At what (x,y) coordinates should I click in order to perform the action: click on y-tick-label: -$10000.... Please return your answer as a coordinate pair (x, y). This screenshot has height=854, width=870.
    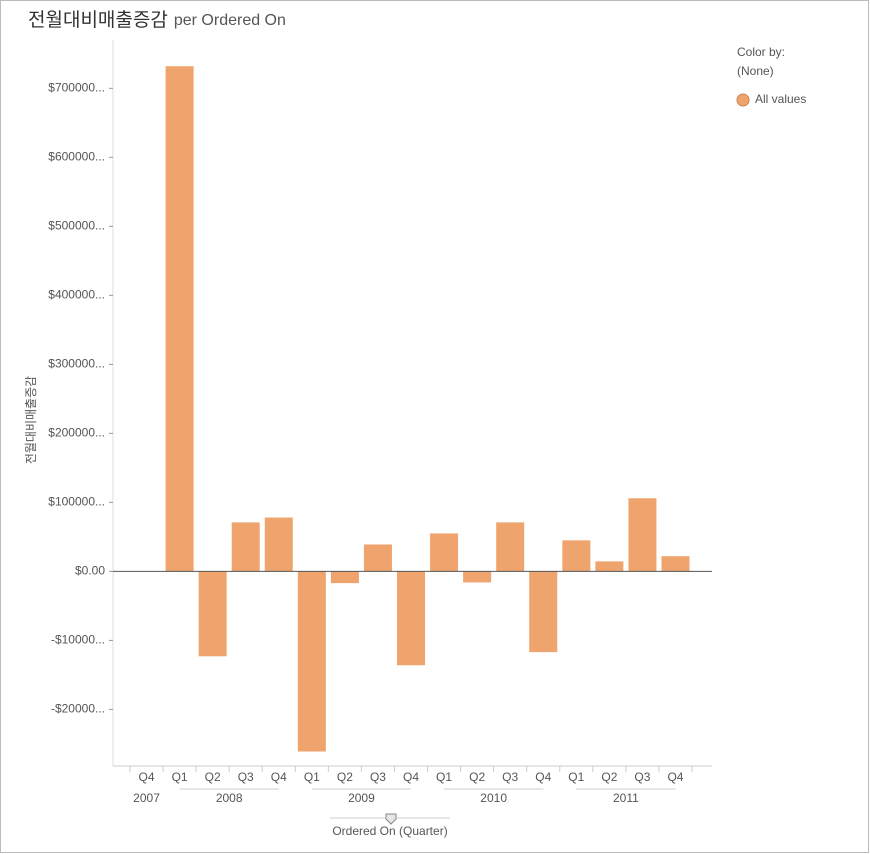
    Looking at the image, I should click on (78, 640).